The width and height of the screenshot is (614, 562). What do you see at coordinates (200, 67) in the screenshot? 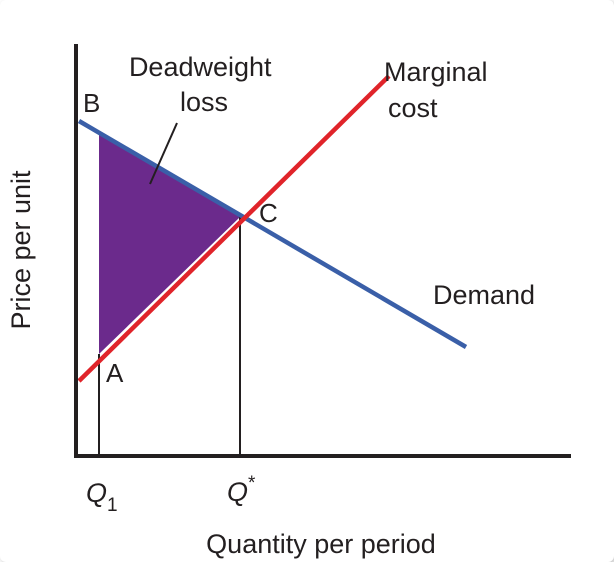
I see `deadweight-loss-label-line-1: Deadweight` at bounding box center [200, 67].